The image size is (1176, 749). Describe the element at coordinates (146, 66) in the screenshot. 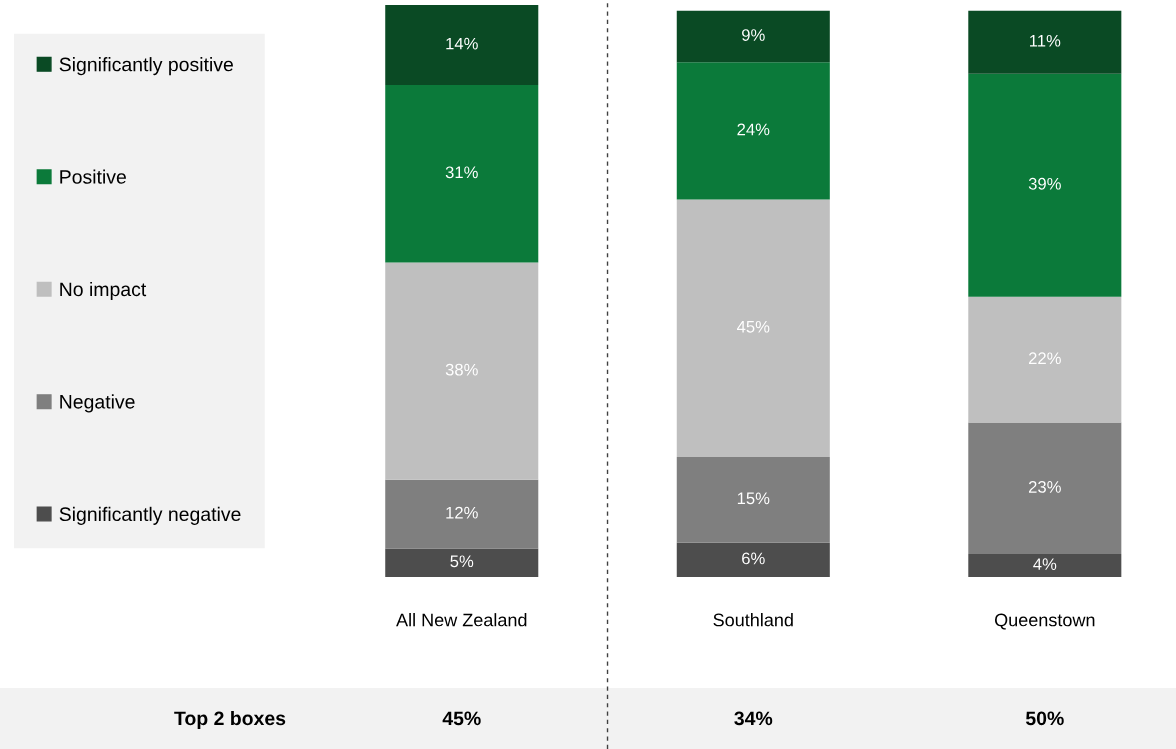

I see `legend-label: Significantly positive` at that location.